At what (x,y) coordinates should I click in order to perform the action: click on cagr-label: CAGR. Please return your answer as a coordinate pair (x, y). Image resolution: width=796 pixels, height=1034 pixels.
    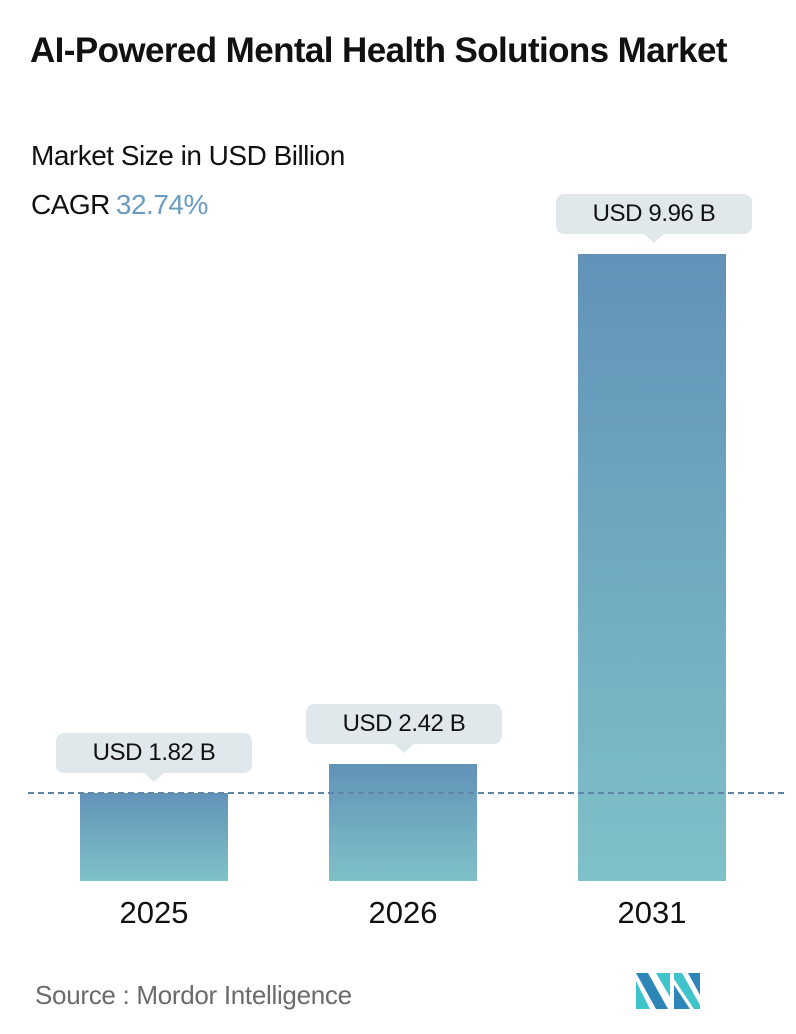
    Looking at the image, I should click on (70, 204).